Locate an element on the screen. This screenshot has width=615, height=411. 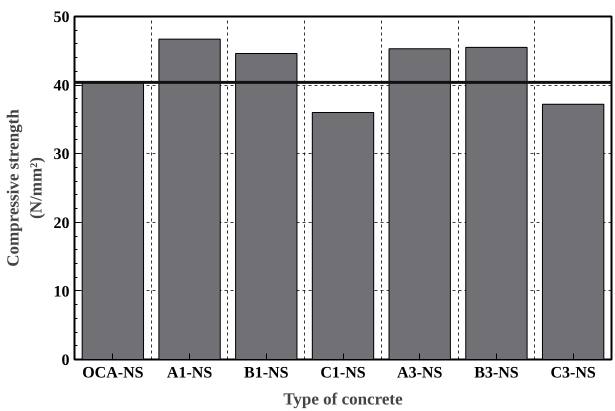
x-tick-label: OCA-NS is located at coordinates (113, 373).